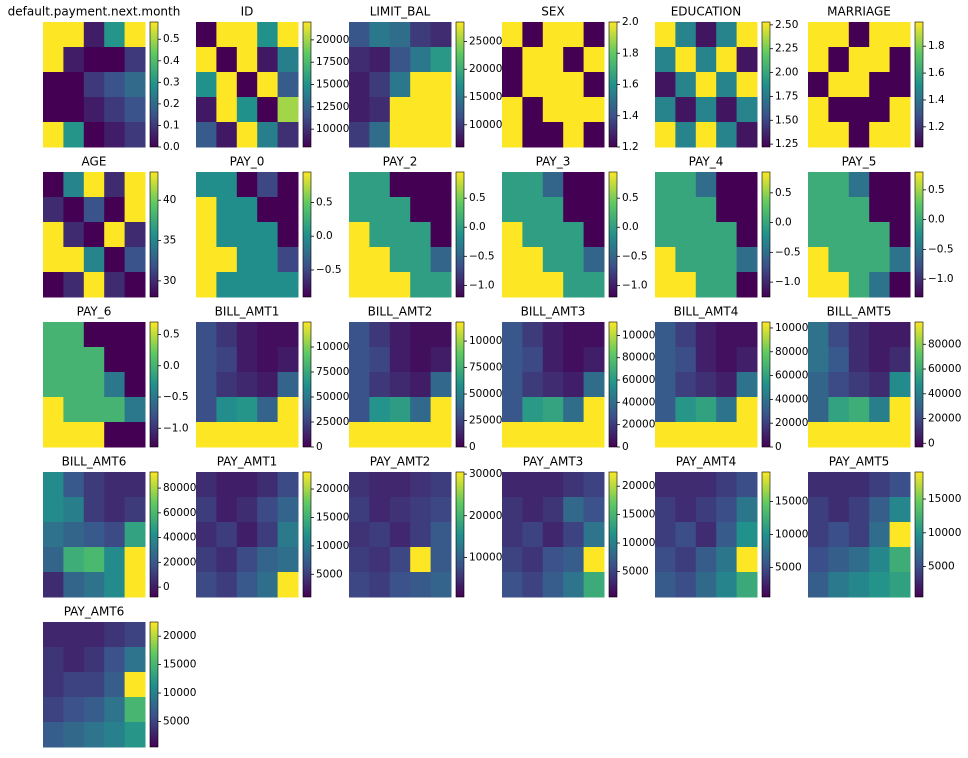  What do you see at coordinates (881, 226) in the screenshot?
I see `panel: PAY_5 −1.0 −0.5 0.0 0.5` at bounding box center [881, 226].